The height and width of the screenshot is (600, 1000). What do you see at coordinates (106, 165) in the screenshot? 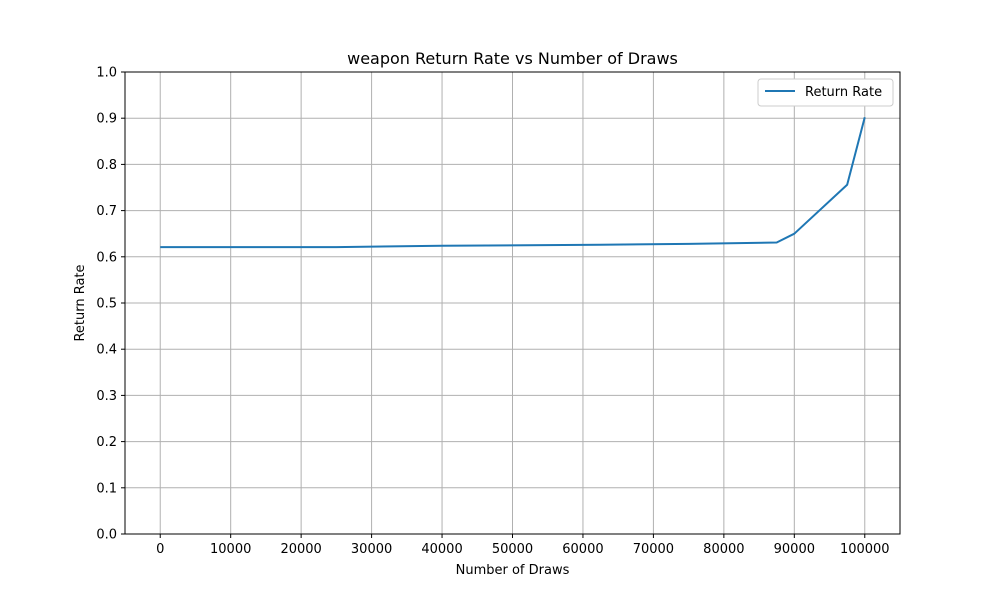
I see `y-tick-label: 0.8` at bounding box center [106, 165].